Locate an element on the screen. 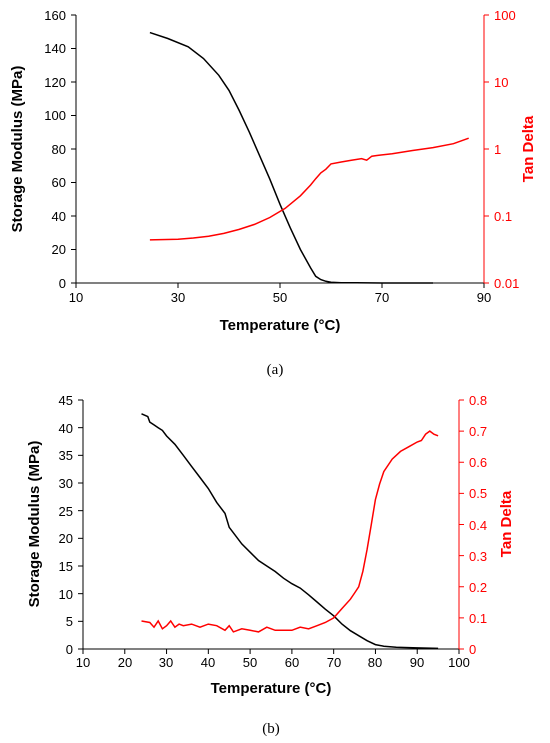 This screenshot has width=550, height=743. chart-b-xtick: 20 is located at coordinates (125, 662).